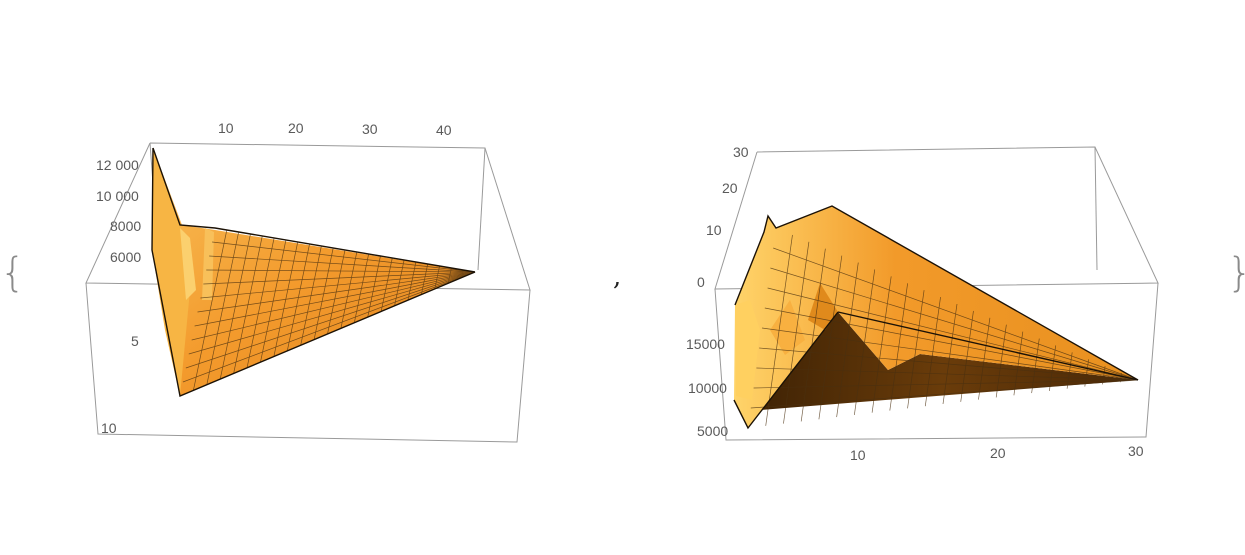 The width and height of the screenshot is (1245, 555). I want to click on plot2-axis-bottom: 10 20 30, so click(997, 453).